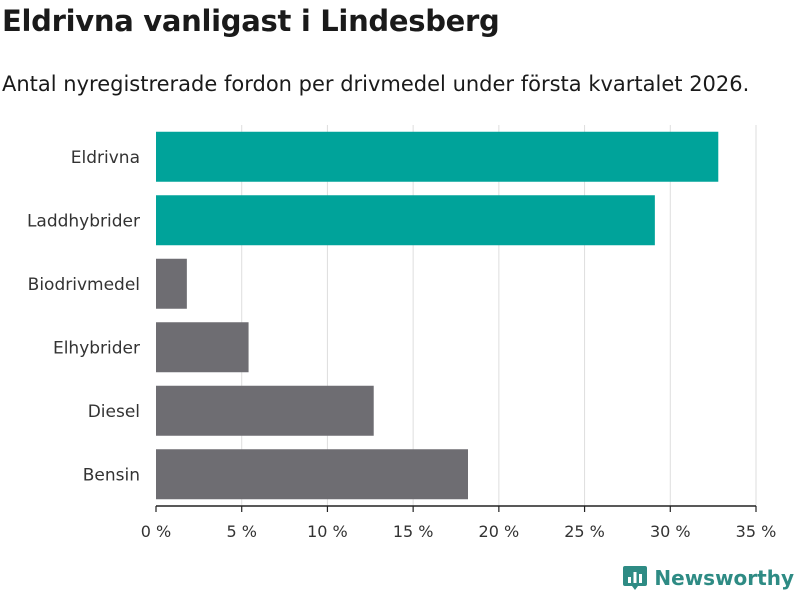  What do you see at coordinates (251, 21) in the screenshot?
I see `chart-title: Eldrivna vanligast i Lindesberg` at bounding box center [251, 21].